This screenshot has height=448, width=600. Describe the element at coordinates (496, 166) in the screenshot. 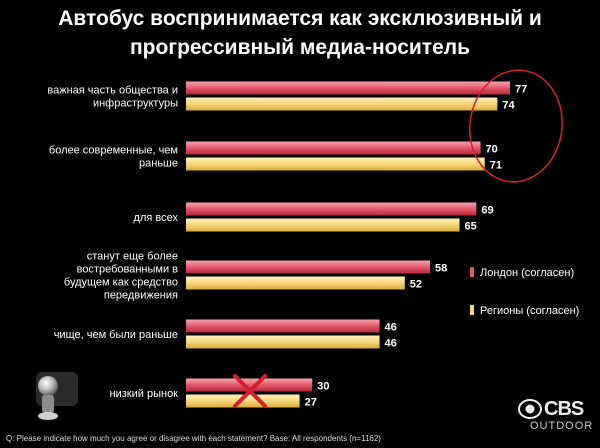

I see `value-label-regions-1: 71` at that location.